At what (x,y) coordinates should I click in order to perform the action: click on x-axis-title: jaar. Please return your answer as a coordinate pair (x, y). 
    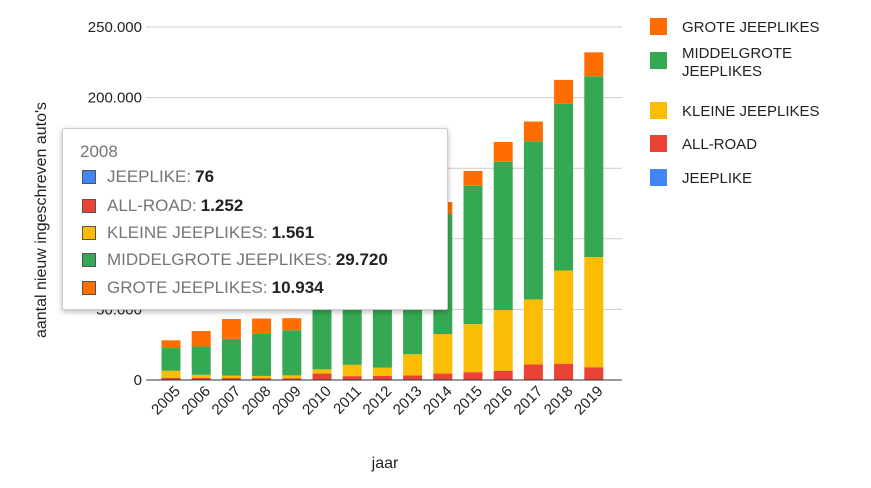
    Looking at the image, I should click on (385, 463).